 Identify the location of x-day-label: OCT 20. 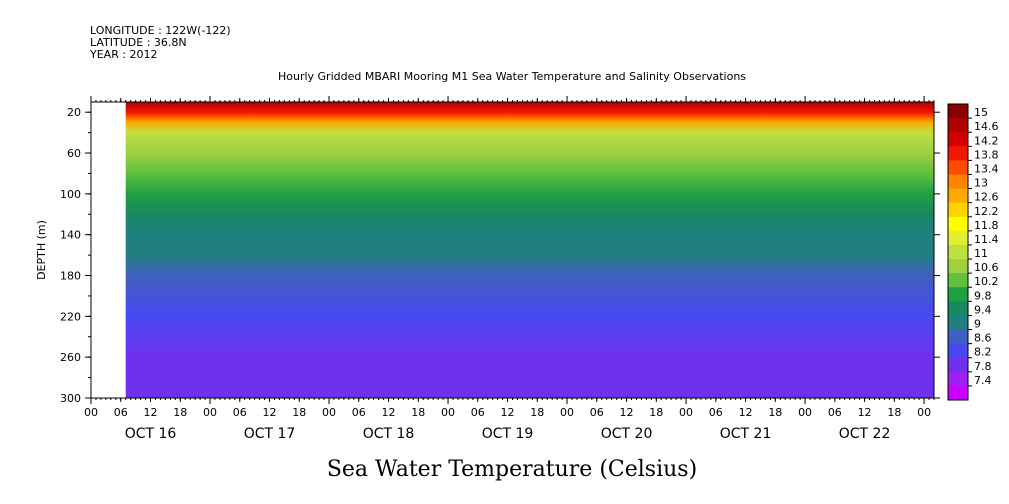
(627, 434).